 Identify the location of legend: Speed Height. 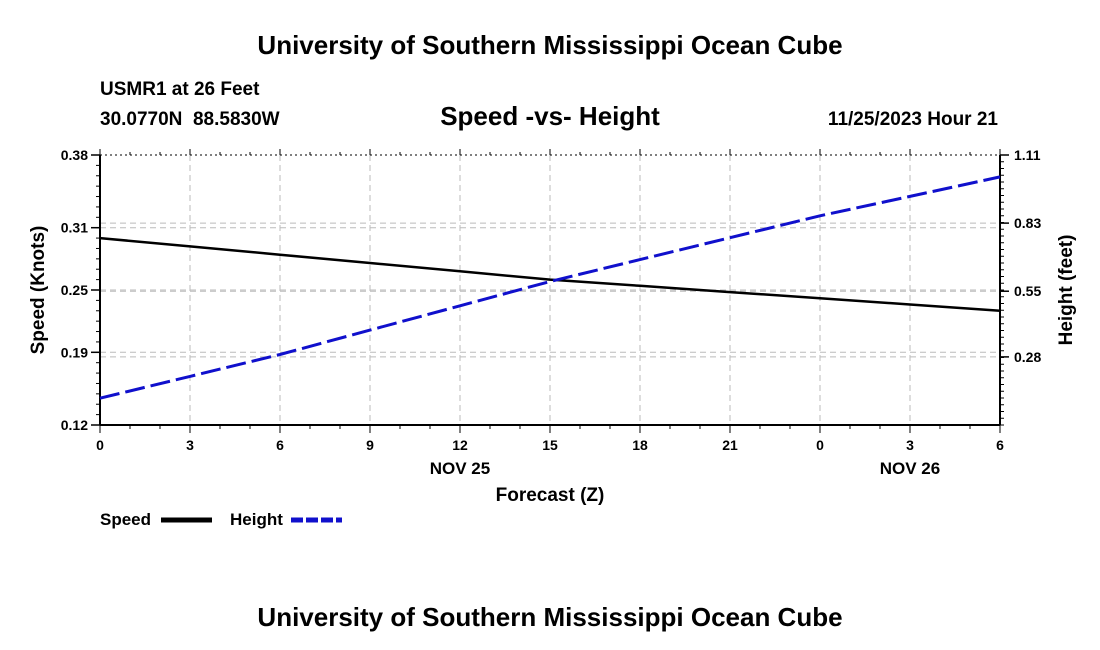
(221, 519).